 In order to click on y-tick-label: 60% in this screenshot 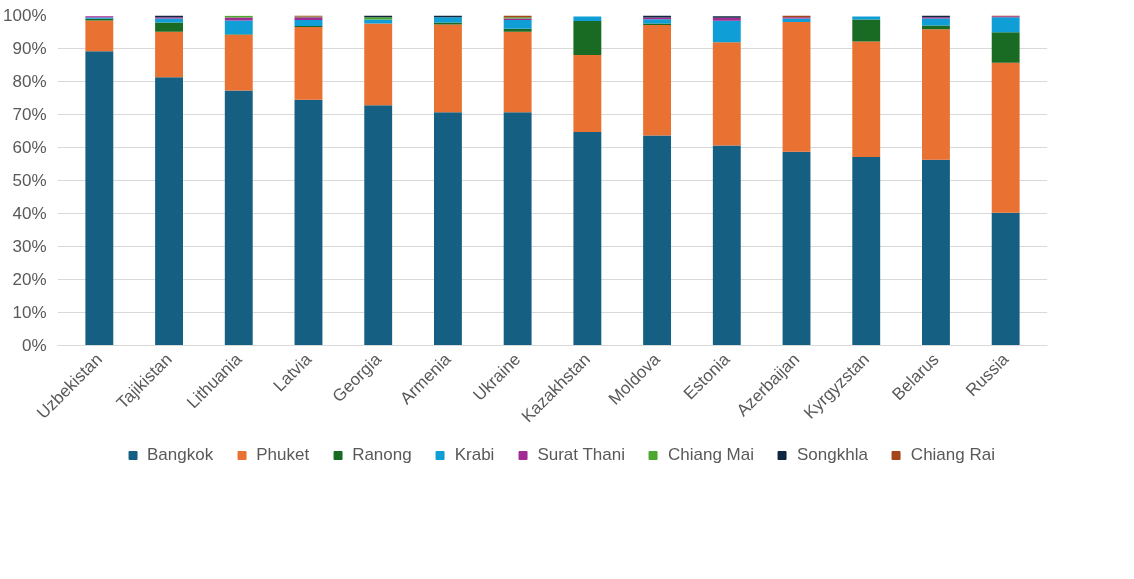, I will do `click(29, 147)`.